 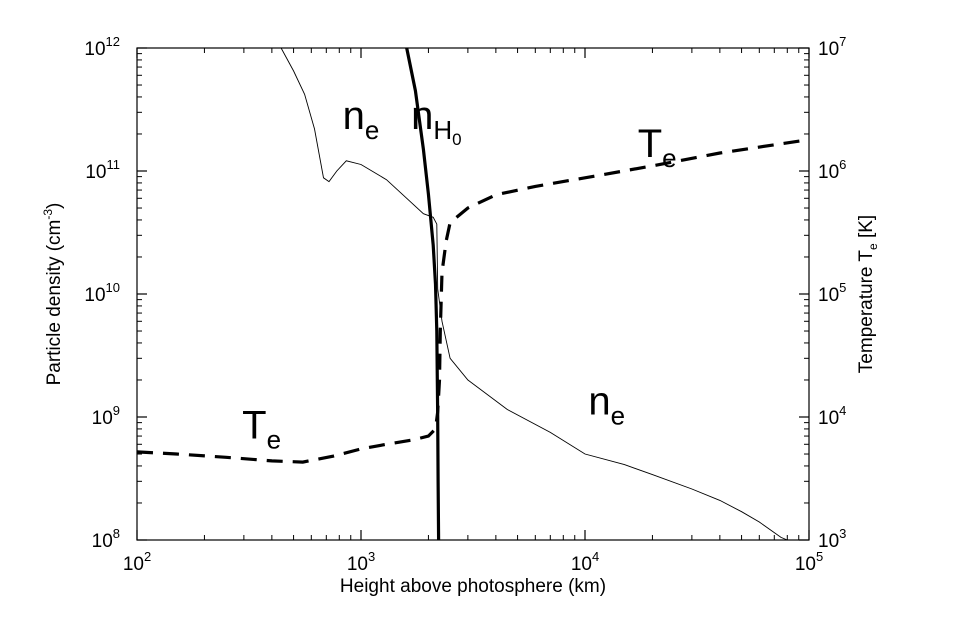 What do you see at coordinates (456, 139) in the screenshot?
I see `annotation-subsub: 0` at bounding box center [456, 139].